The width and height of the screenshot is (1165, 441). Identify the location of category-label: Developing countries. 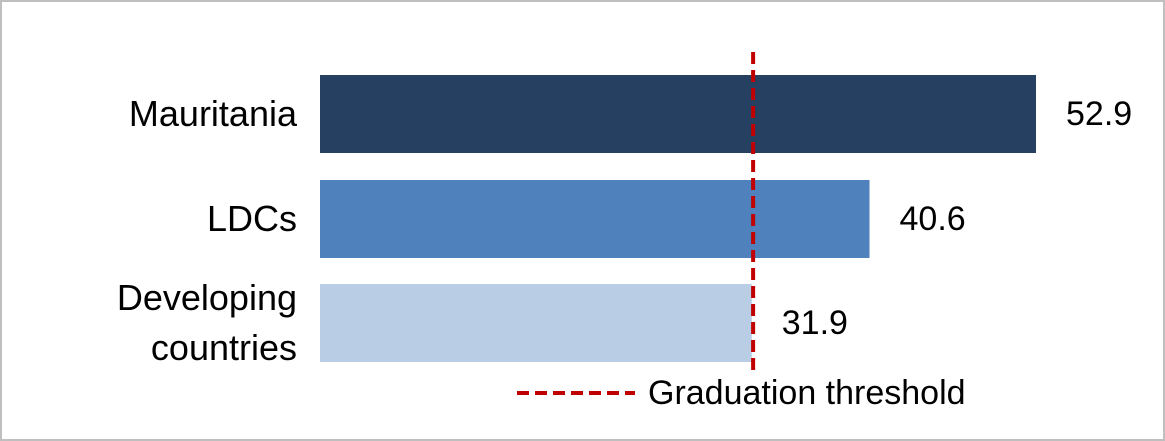
(206, 322).